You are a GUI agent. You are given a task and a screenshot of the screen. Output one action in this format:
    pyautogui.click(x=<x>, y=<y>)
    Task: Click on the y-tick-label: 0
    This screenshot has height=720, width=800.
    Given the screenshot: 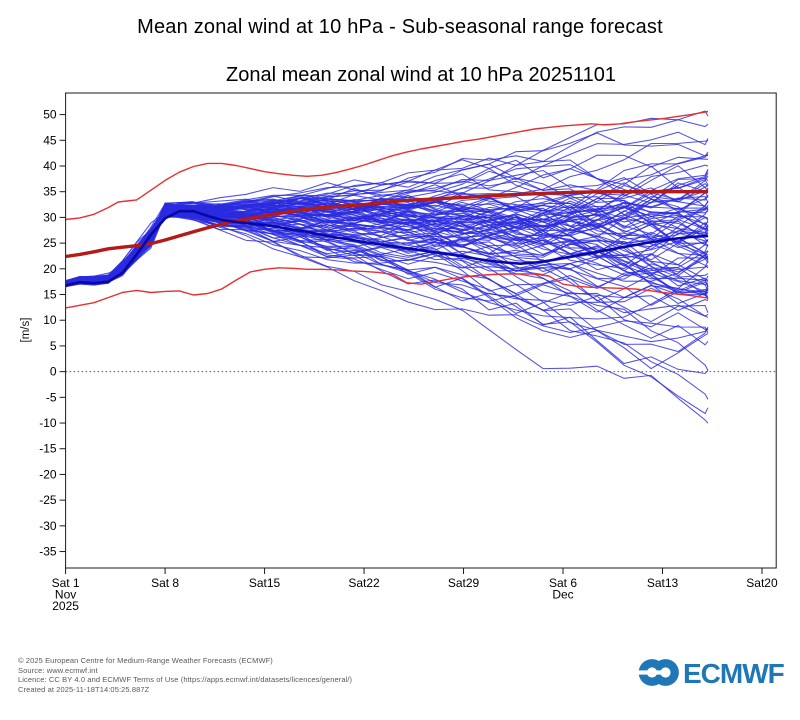 What is the action you would take?
    pyautogui.click(x=53, y=372)
    